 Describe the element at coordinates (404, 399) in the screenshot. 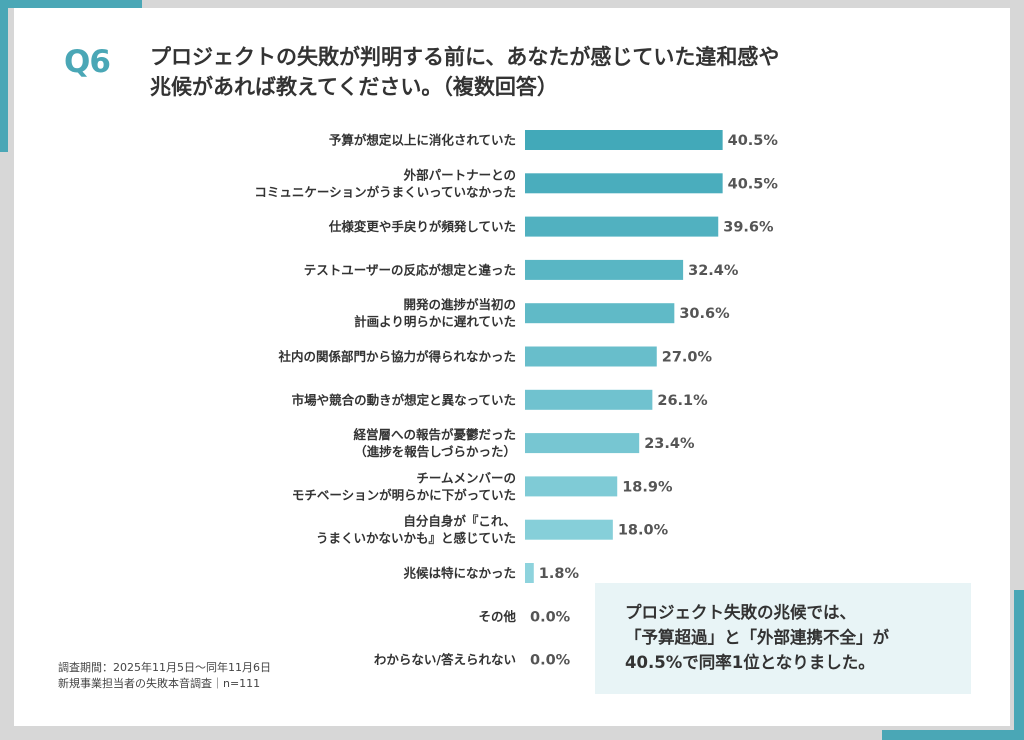

I see `category-label-7: 市場や競合の動きが想定と異なっていた` at that location.